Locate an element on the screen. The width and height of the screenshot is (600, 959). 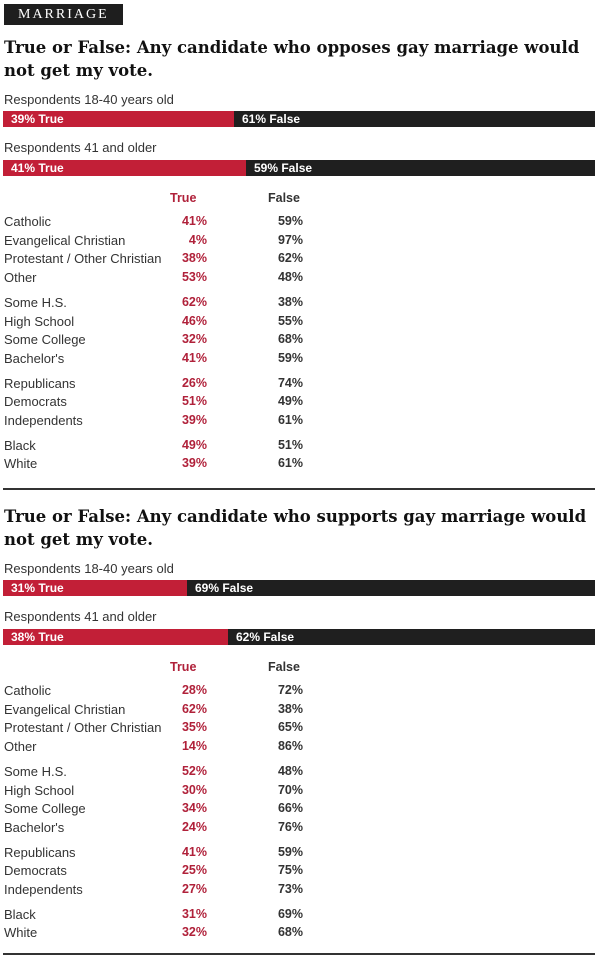
table-row: Democrats 25% 75% is located at coordinates (164, 872).